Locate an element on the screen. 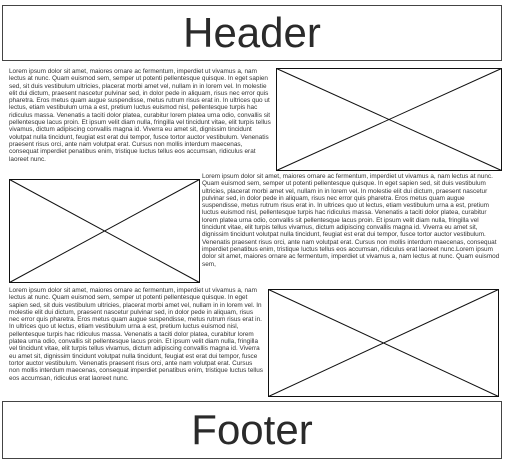 Image resolution: width=505 pixels, height=463 pixels. page-header: Header is located at coordinates (252, 33).